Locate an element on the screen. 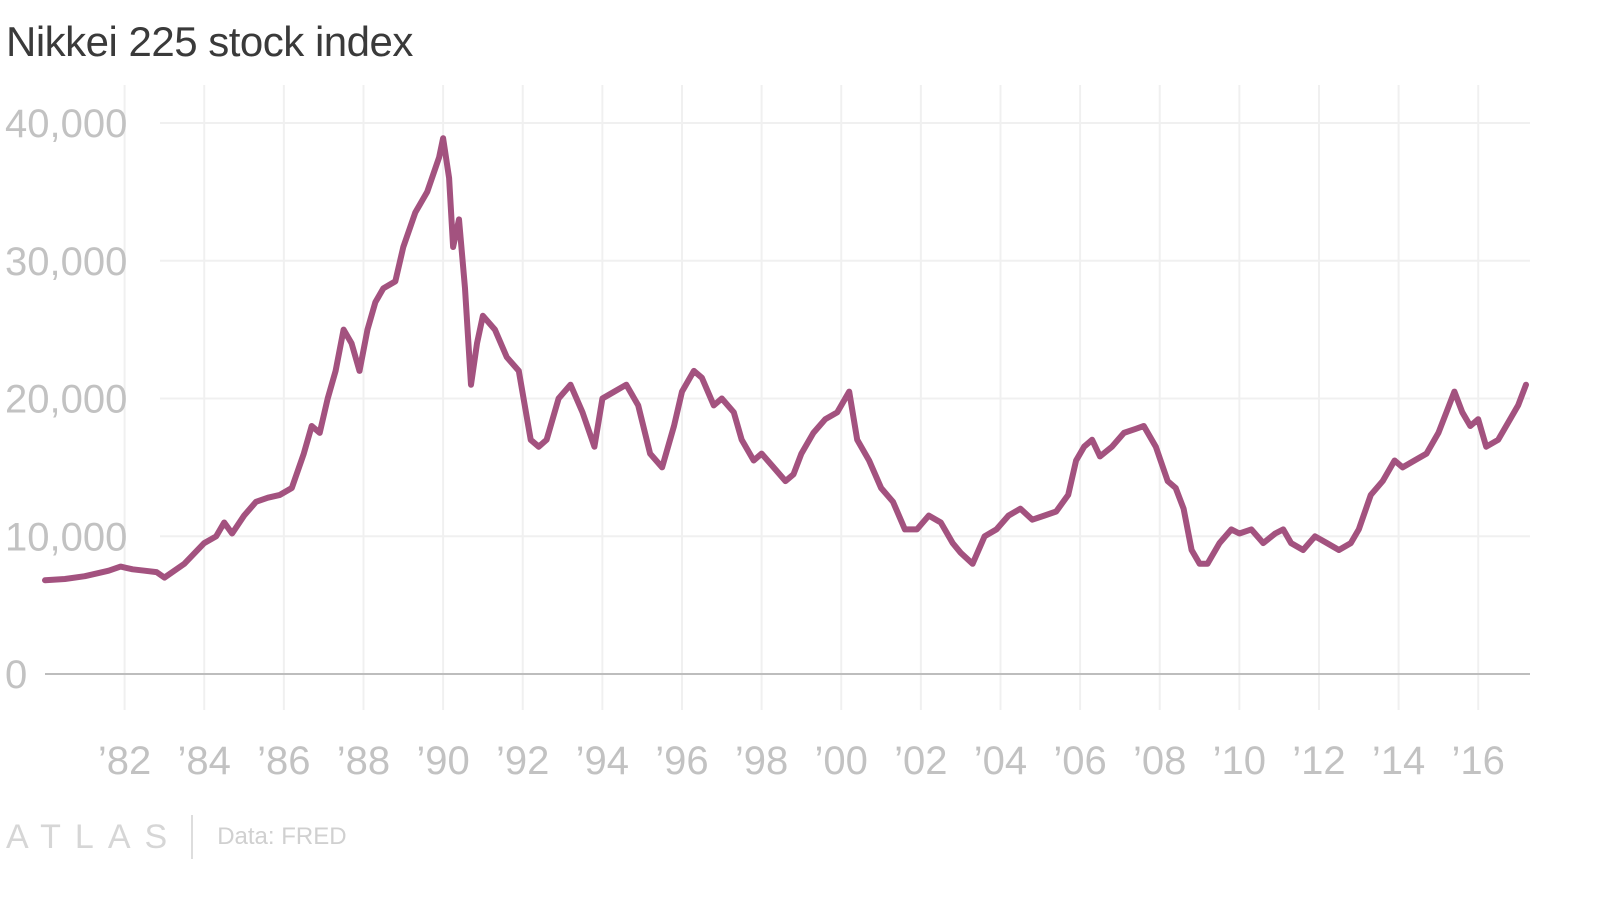  atlas-logo: ATLAS is located at coordinates (94, 836).